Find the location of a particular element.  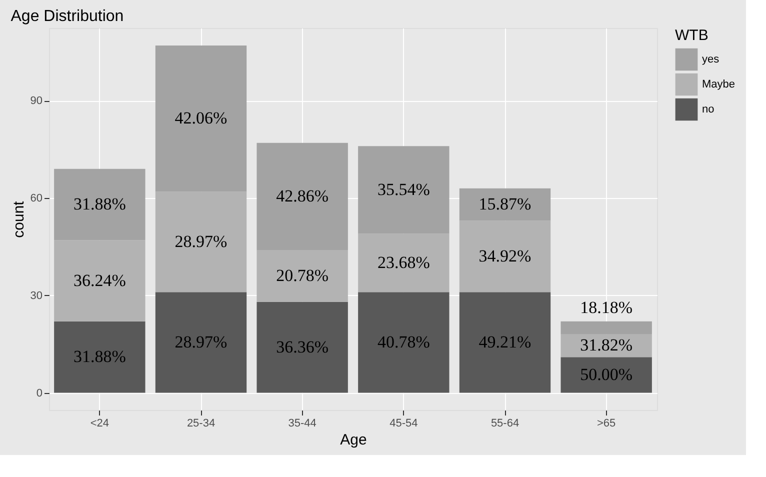

x-tick-label: >65 is located at coordinates (606, 424).